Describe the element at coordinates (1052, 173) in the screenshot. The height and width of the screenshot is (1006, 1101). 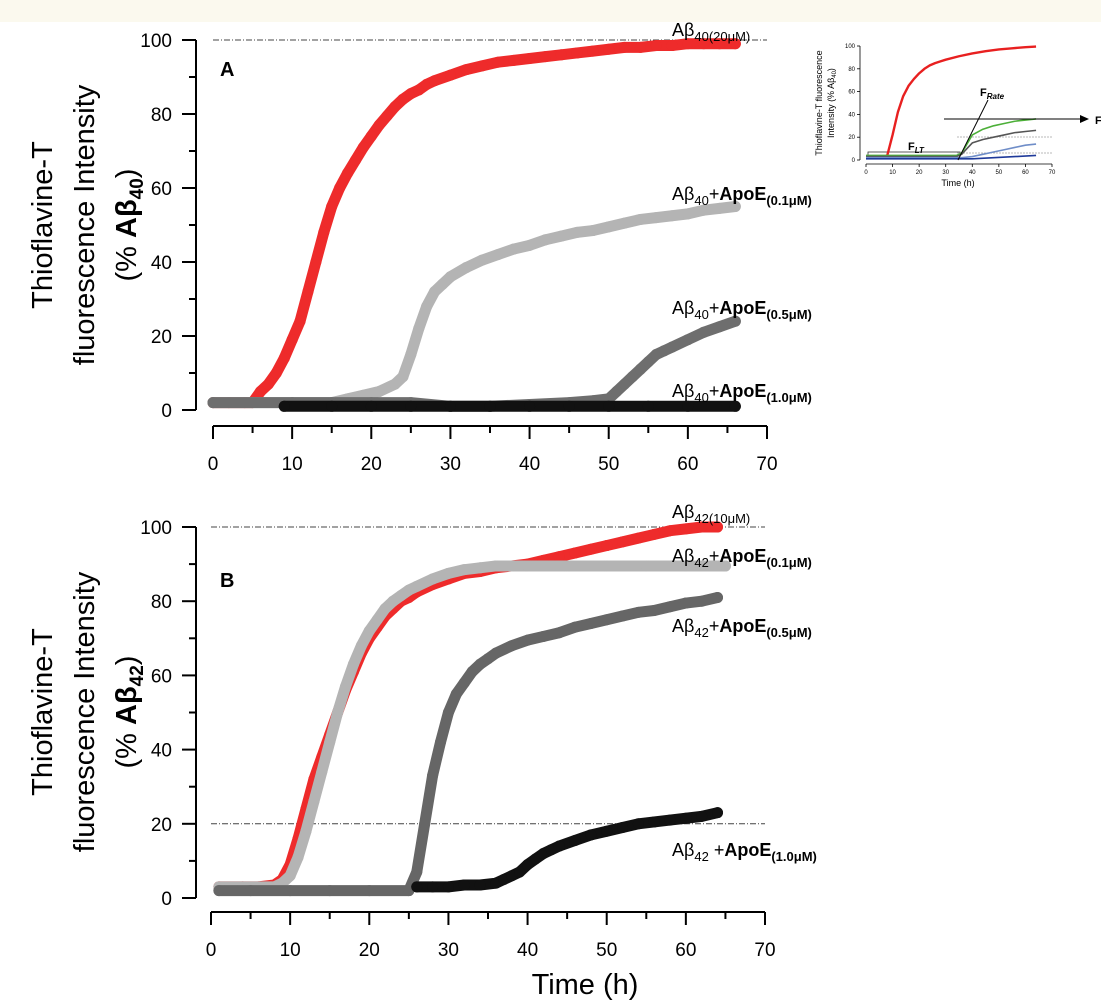
I see `inset-x-tick-label: 70` at that location.